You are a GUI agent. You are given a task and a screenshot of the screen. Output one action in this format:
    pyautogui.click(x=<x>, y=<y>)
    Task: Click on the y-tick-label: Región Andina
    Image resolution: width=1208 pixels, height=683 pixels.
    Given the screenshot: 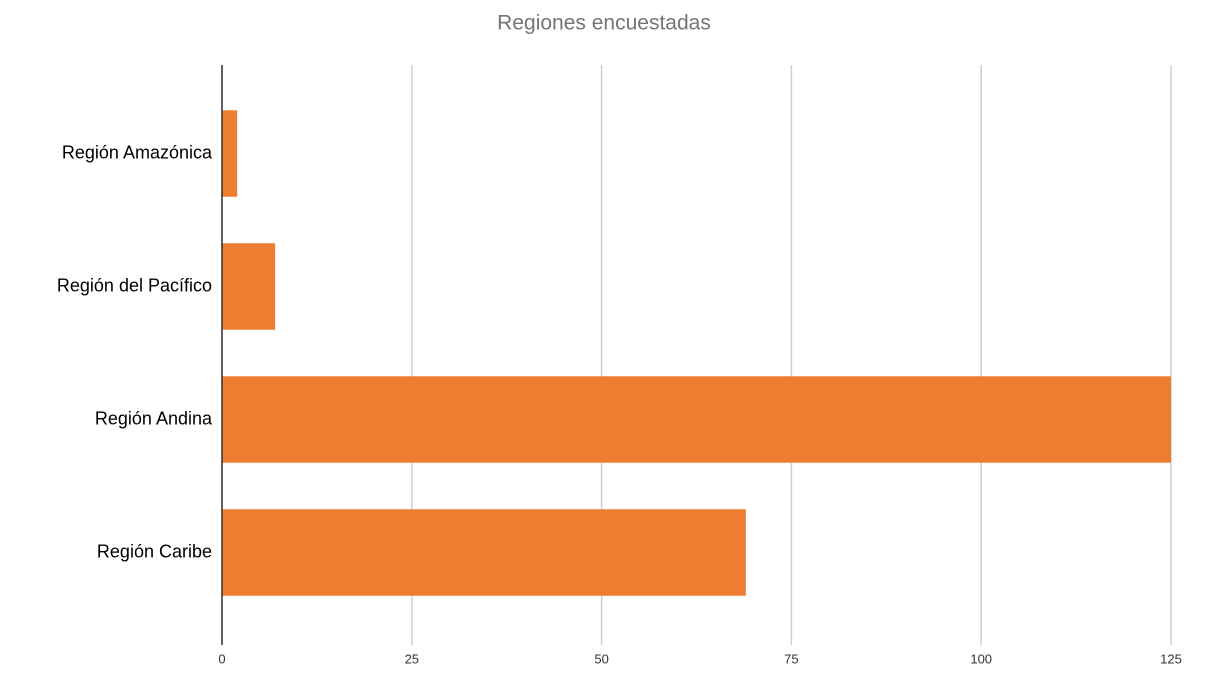 What is the action you would take?
    pyautogui.click(x=154, y=418)
    